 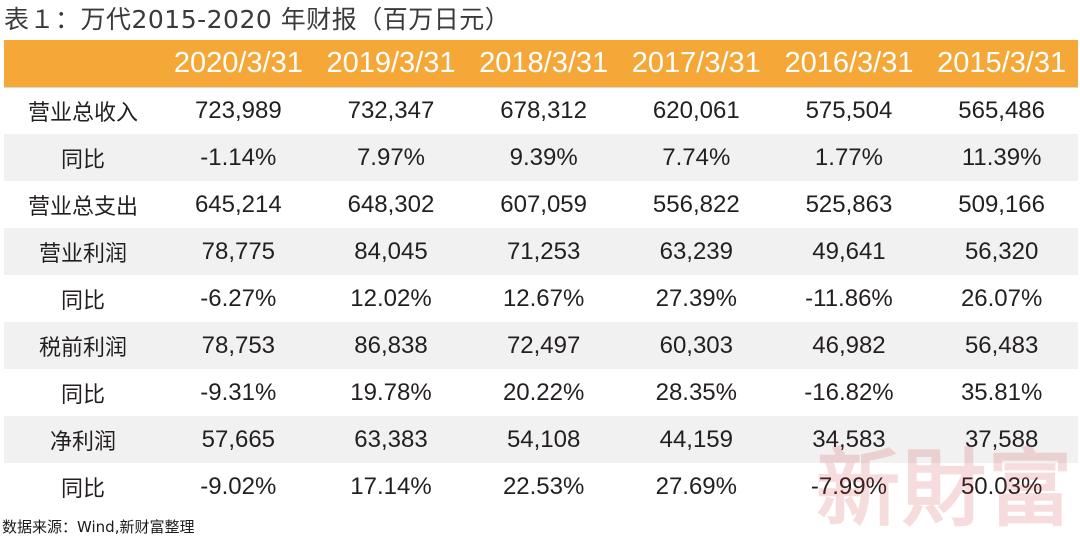 What do you see at coordinates (83, 63) in the screenshot?
I see `column-header-label` at bounding box center [83, 63].